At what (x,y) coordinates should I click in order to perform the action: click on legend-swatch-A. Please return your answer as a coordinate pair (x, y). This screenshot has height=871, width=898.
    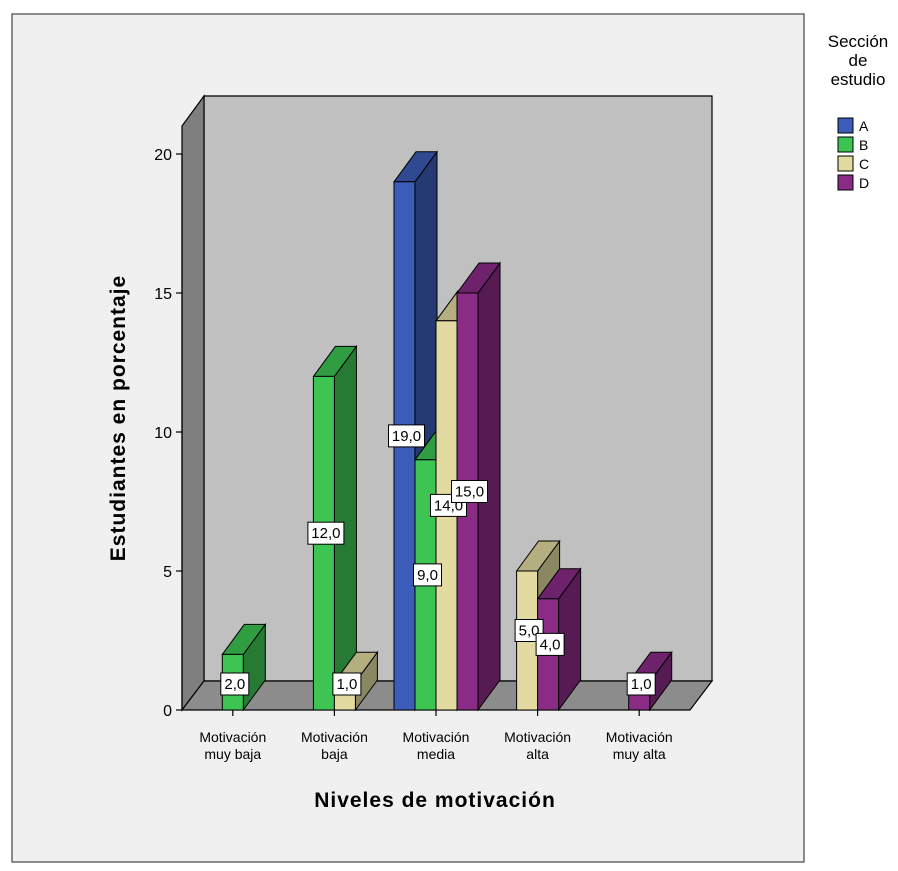
    Looking at the image, I should click on (845, 125).